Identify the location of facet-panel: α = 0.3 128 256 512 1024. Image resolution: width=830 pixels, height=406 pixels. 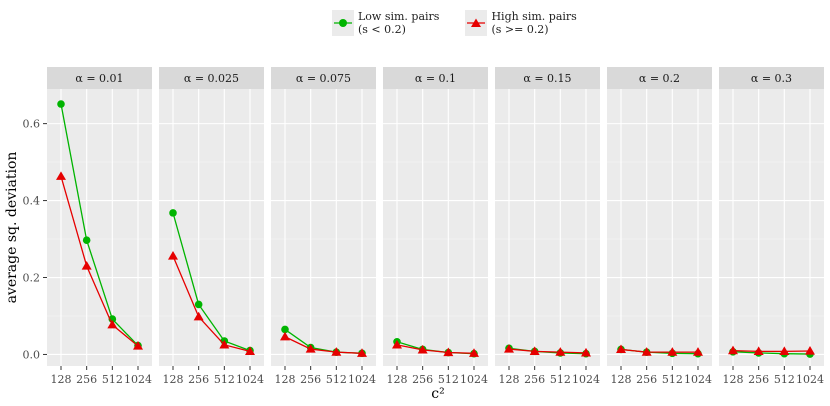
(771, 226).